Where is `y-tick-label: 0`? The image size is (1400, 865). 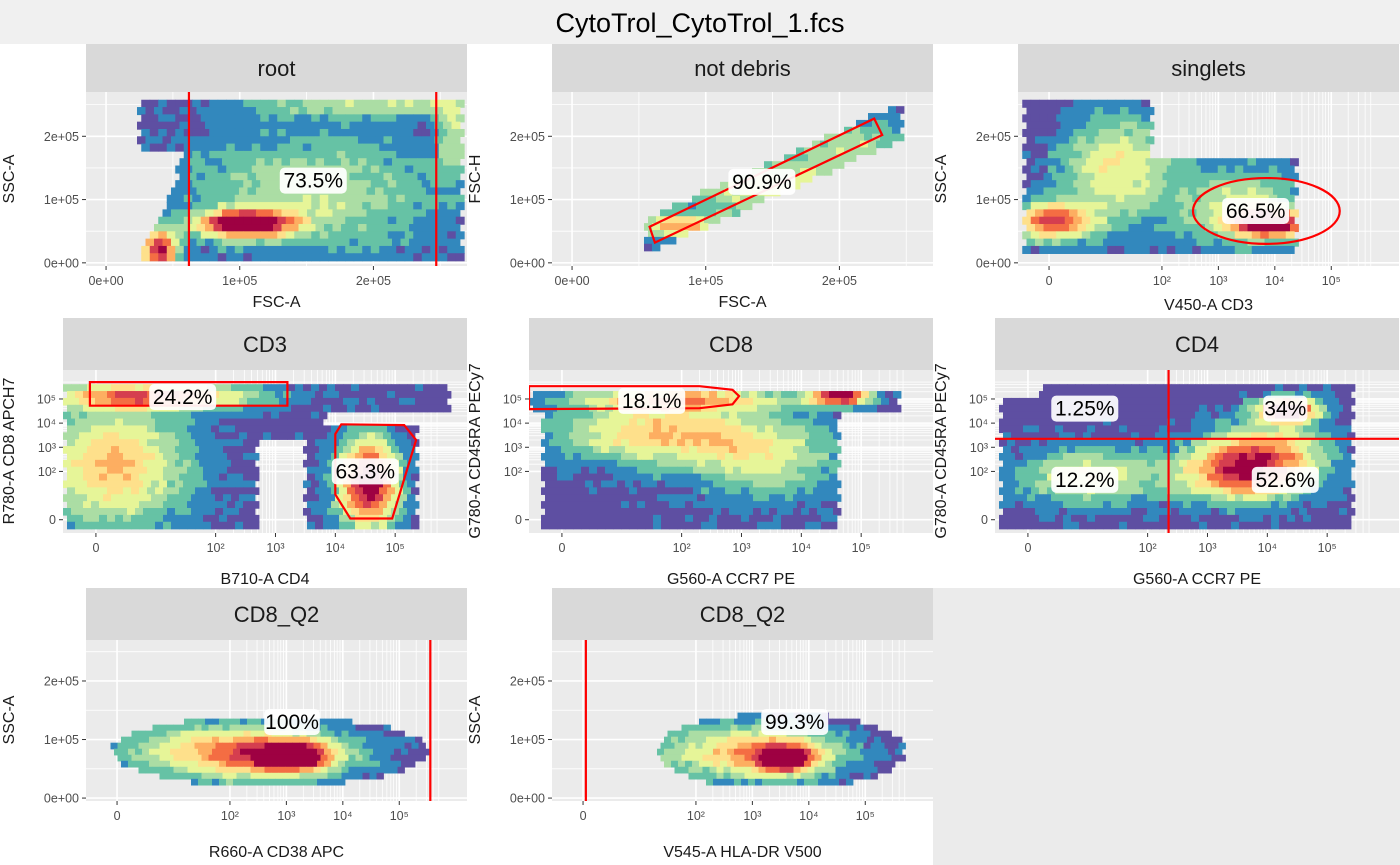
y-tick-label: 0 is located at coordinates (518, 520).